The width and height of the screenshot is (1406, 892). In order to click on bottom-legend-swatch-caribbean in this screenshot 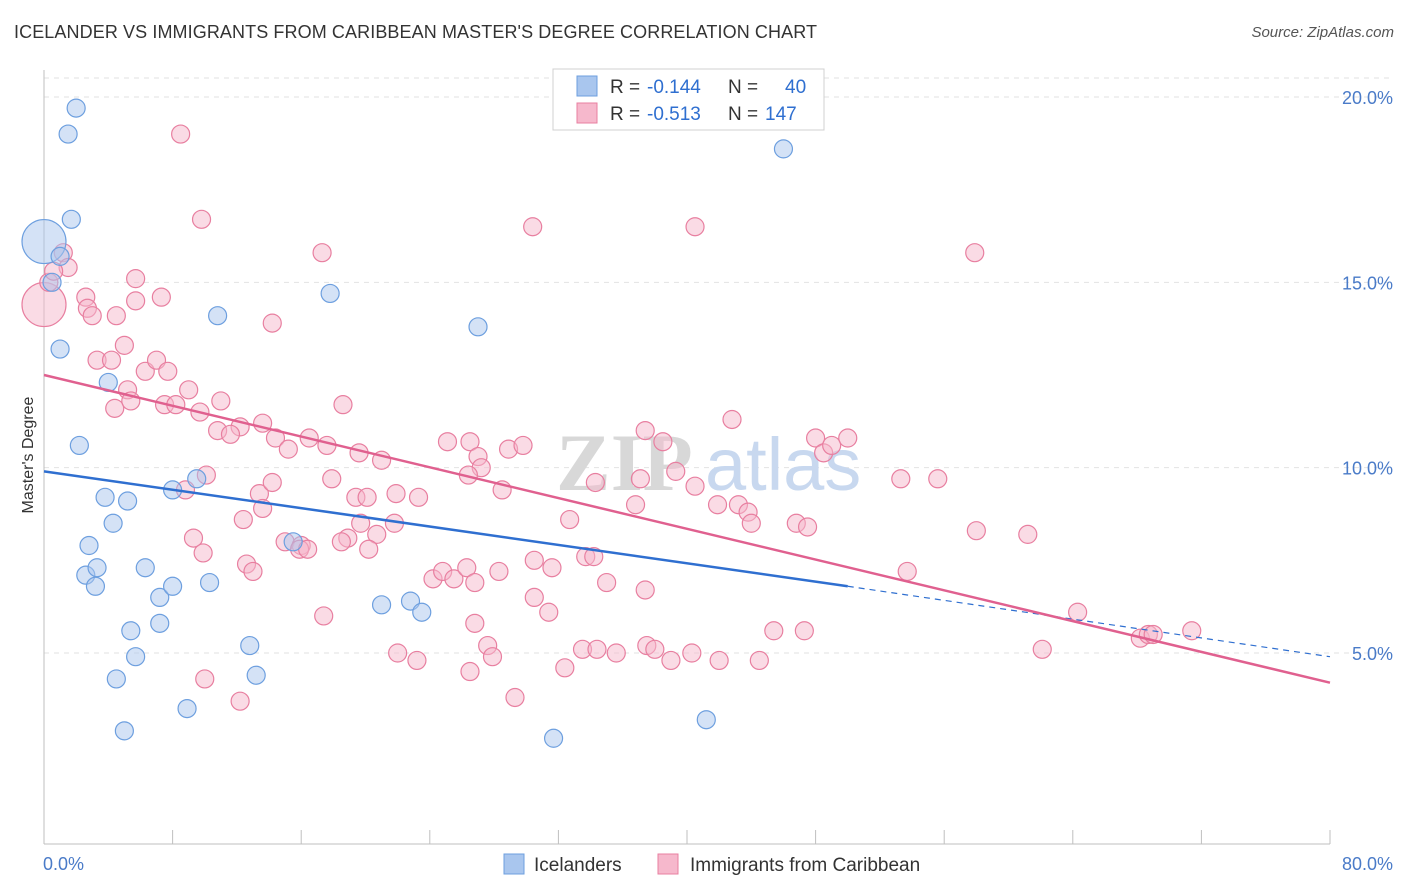, I will do `click(668, 864)`.